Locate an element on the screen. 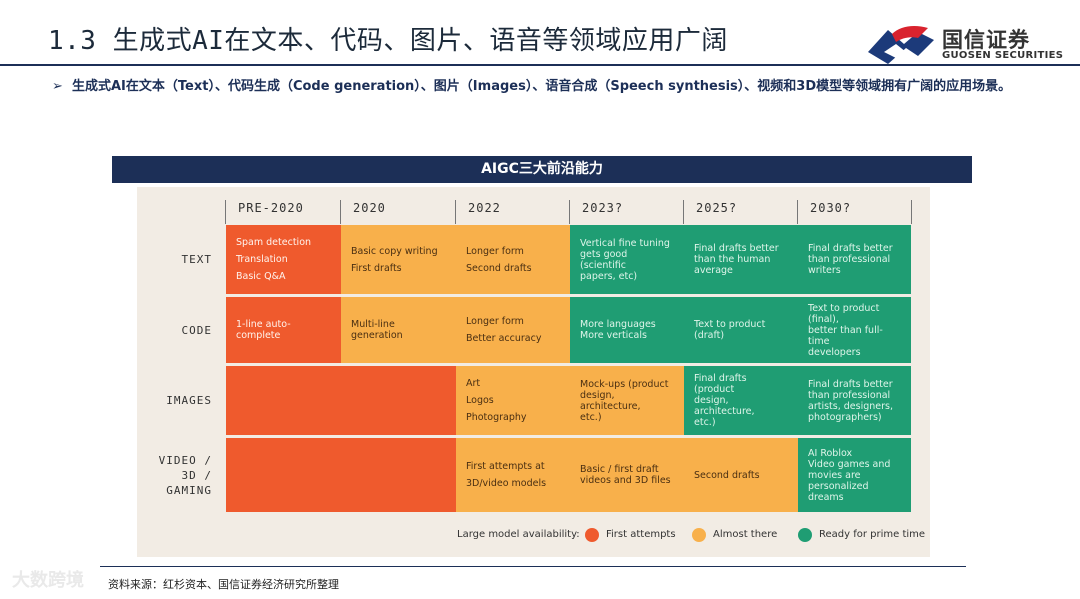 The height and width of the screenshot is (599, 1080). cell-text: Mock-ups (product is located at coordinates (624, 384).